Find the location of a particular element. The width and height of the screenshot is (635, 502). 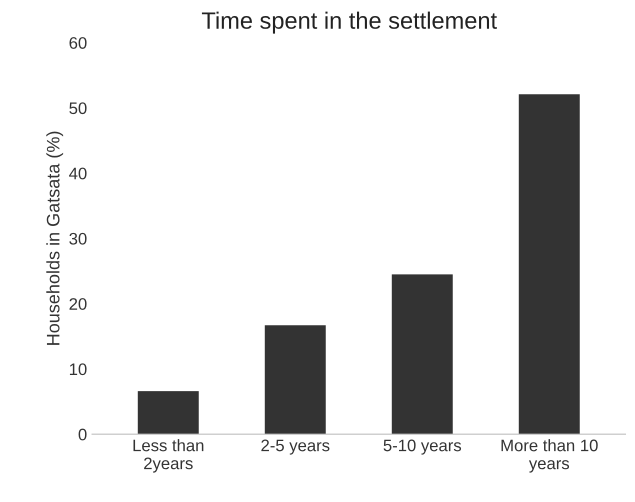

y-tick-label: 30 is located at coordinates (78, 238).